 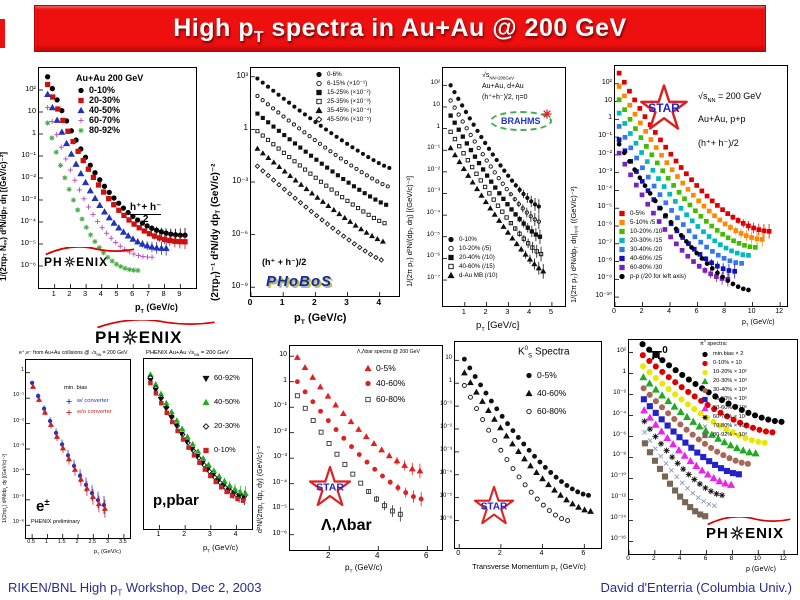 I want to click on series-0-6%, so click(x=323, y=123).